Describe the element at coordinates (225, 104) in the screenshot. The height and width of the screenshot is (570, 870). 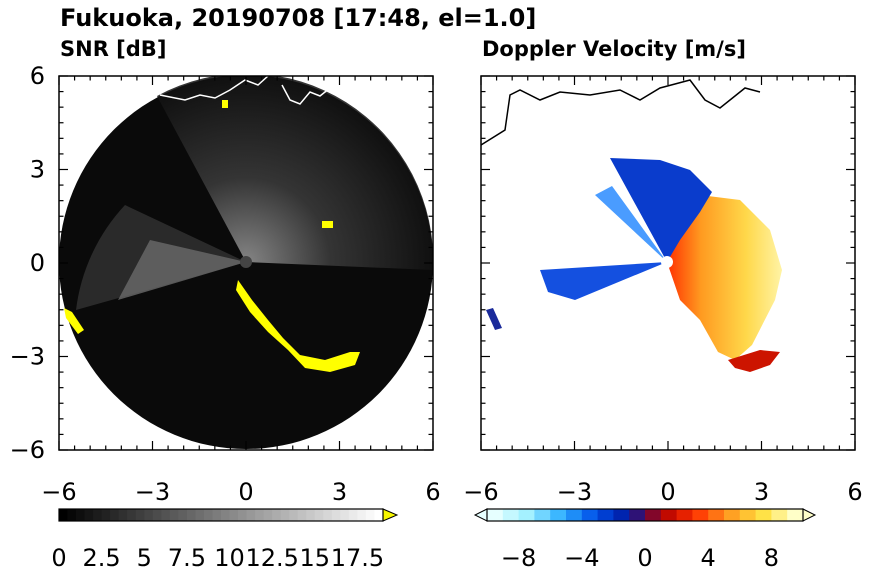
I see `snr-clutter-north` at that location.